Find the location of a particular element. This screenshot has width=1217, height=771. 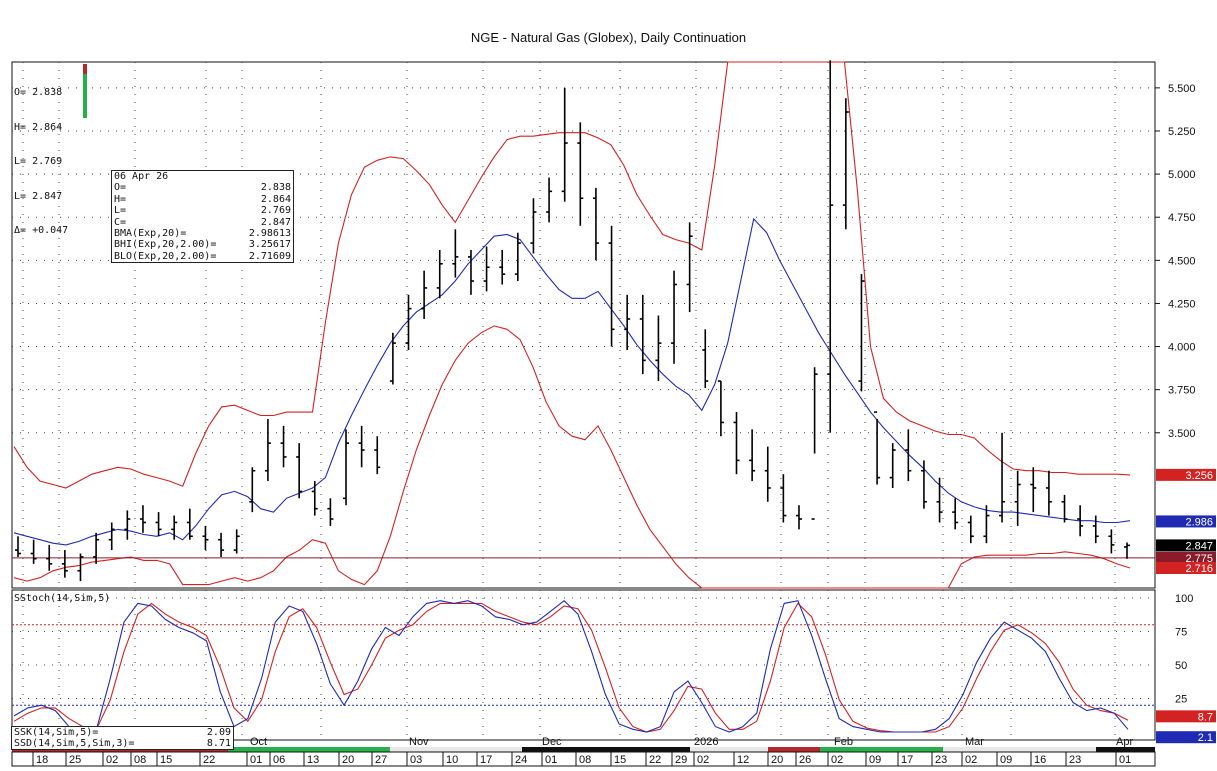

x-day-label: 06 is located at coordinates (279, 760).